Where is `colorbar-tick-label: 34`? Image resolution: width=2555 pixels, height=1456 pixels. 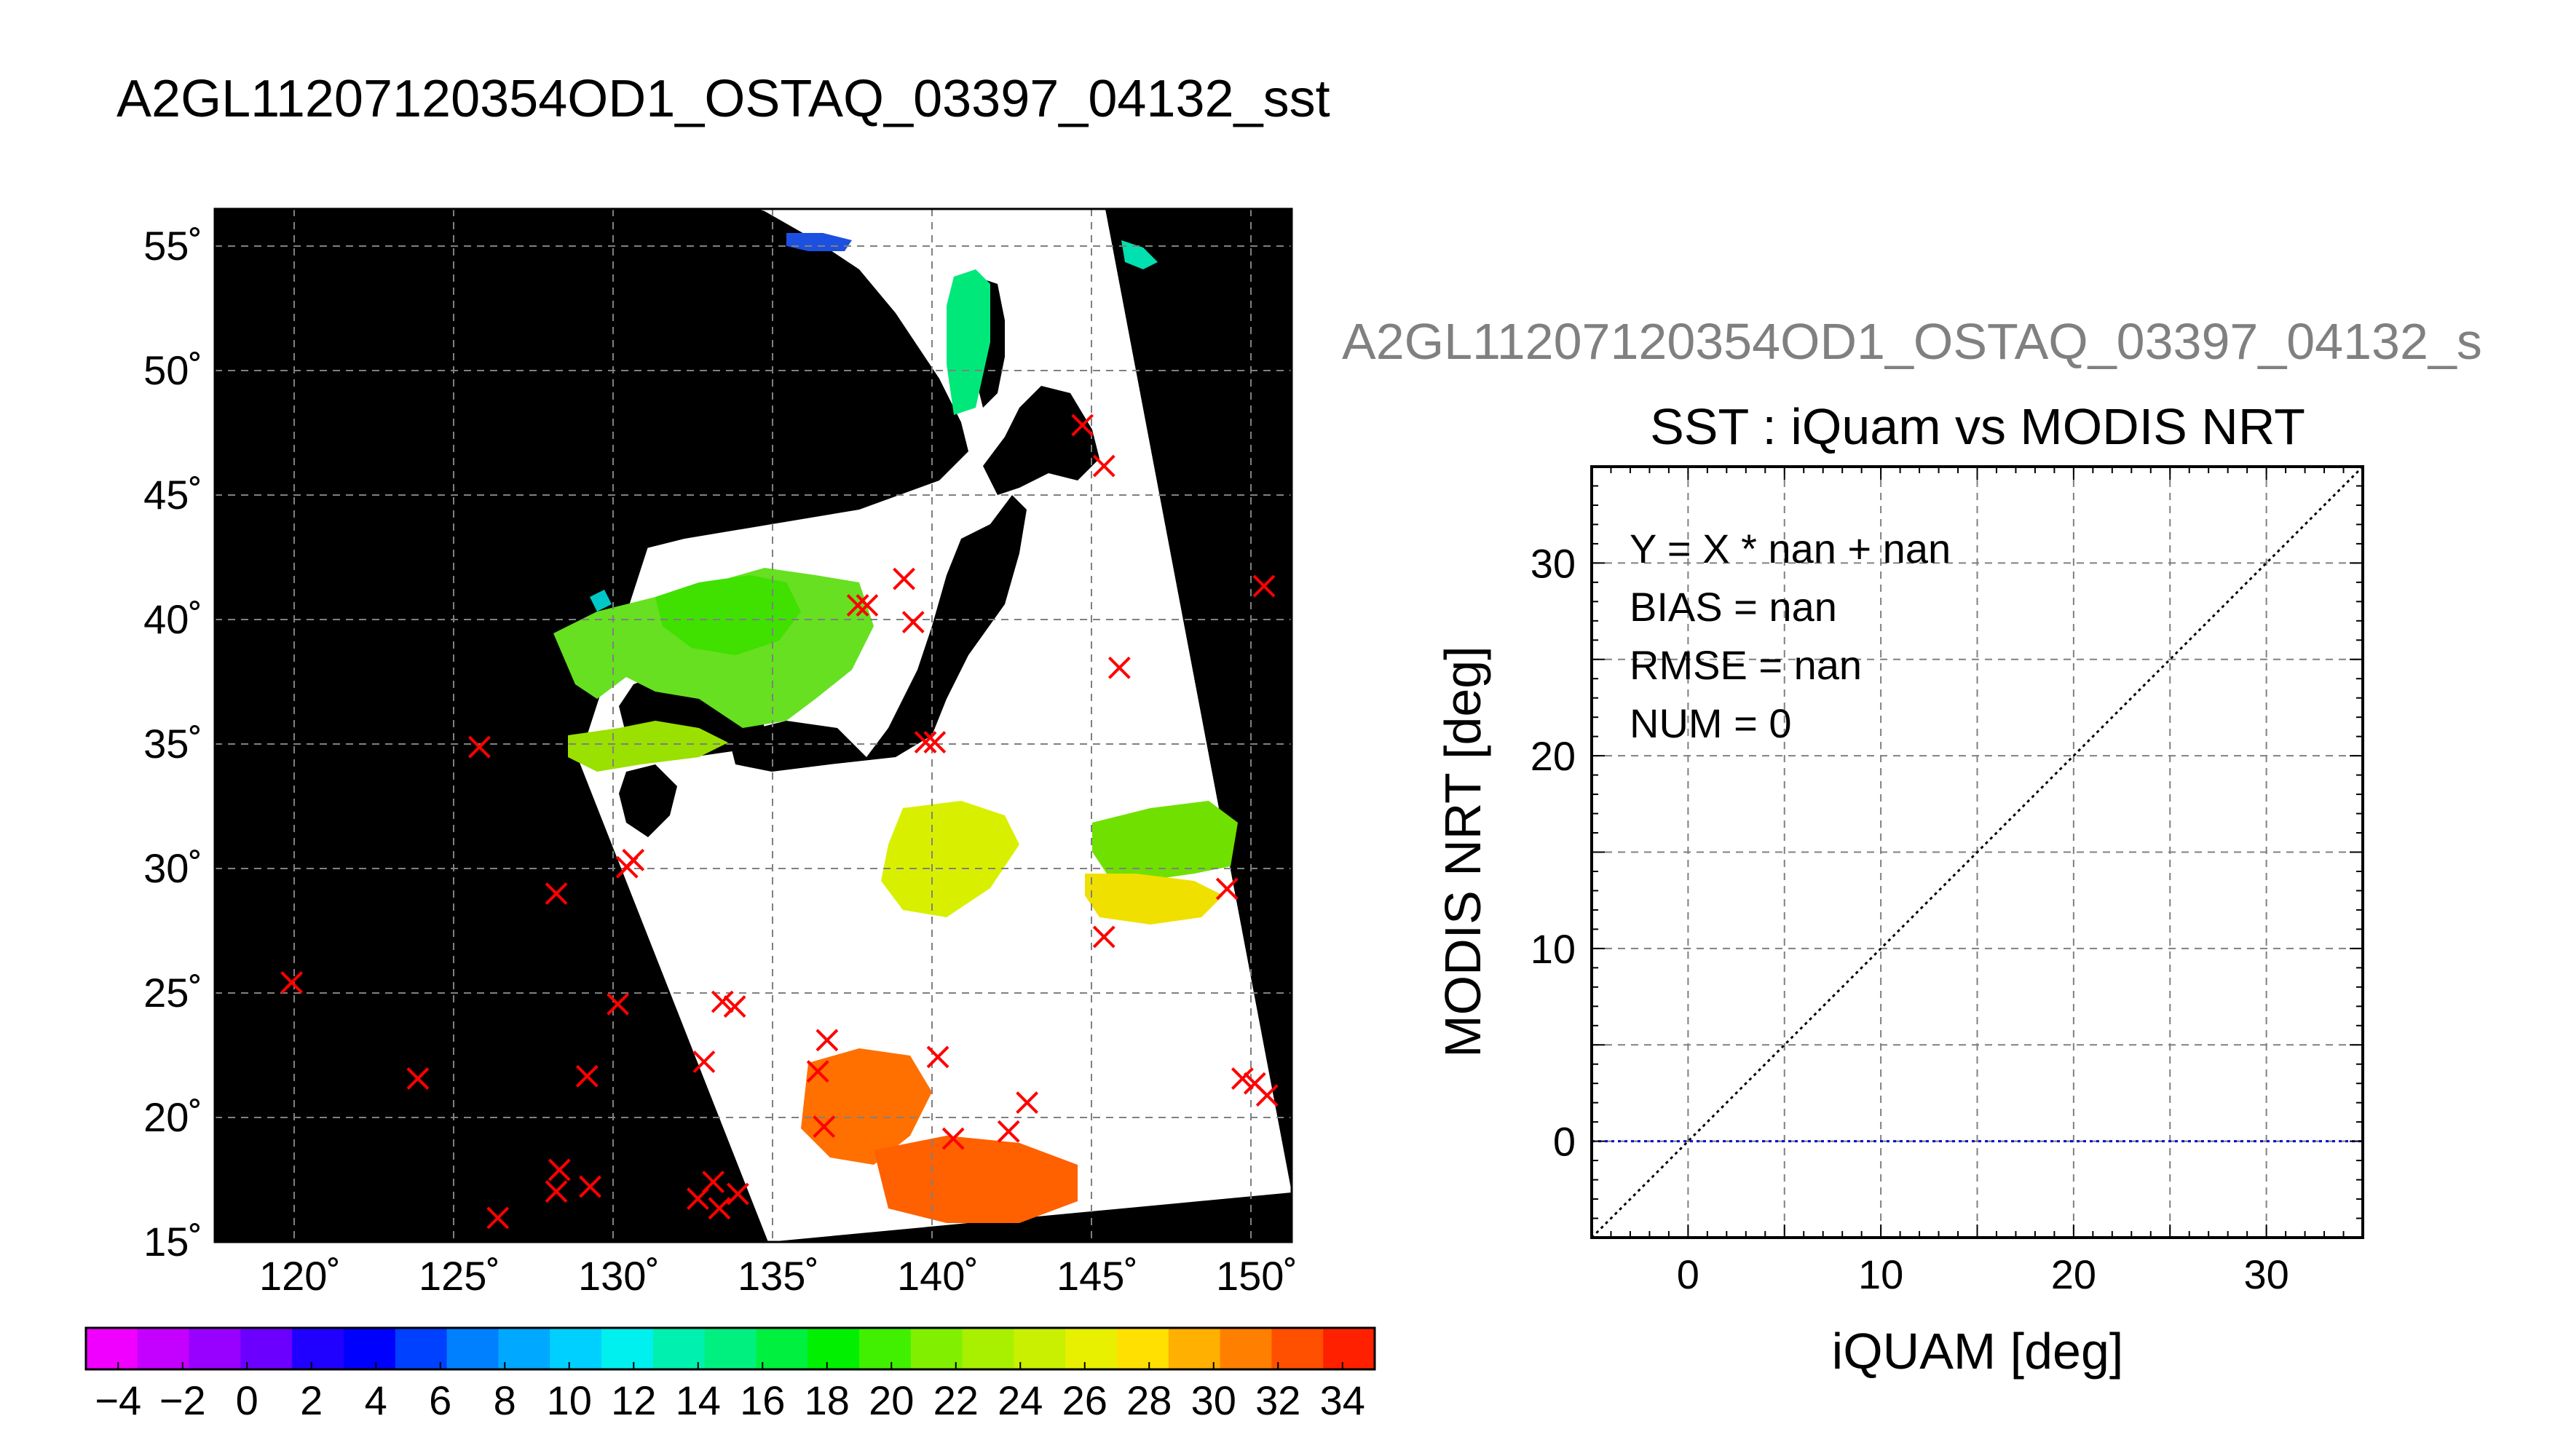
colorbar-tick-label: 34 is located at coordinates (1342, 1400).